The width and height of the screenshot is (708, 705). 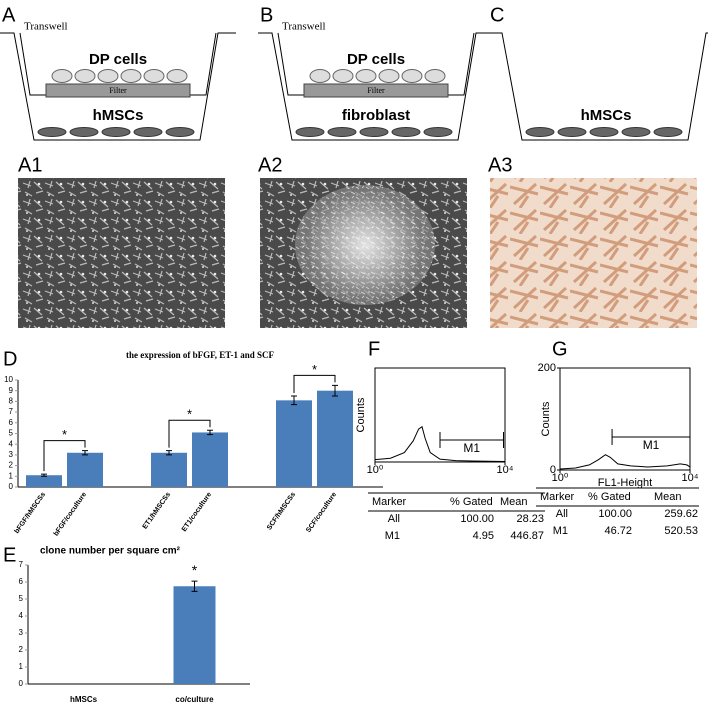 I want to click on table-cell: 46.72, so click(x=618, y=531).